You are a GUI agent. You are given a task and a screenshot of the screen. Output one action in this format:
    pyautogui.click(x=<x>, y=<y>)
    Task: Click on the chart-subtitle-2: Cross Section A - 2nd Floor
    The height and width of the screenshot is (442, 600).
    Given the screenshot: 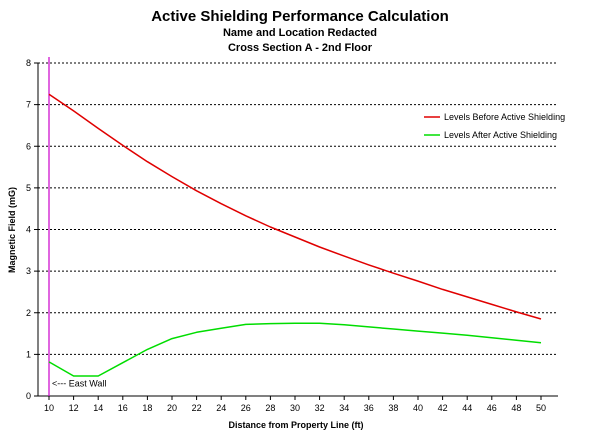 What is the action you would take?
    pyautogui.click(x=300, y=48)
    